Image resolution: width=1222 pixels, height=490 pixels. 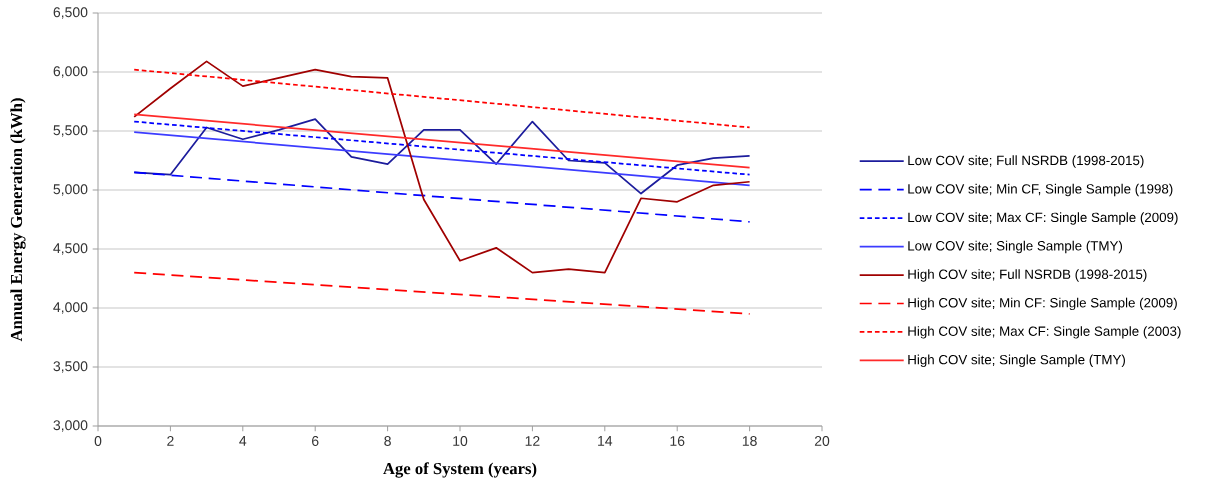 I want to click on x-tick-label: 0, so click(x=98, y=441).